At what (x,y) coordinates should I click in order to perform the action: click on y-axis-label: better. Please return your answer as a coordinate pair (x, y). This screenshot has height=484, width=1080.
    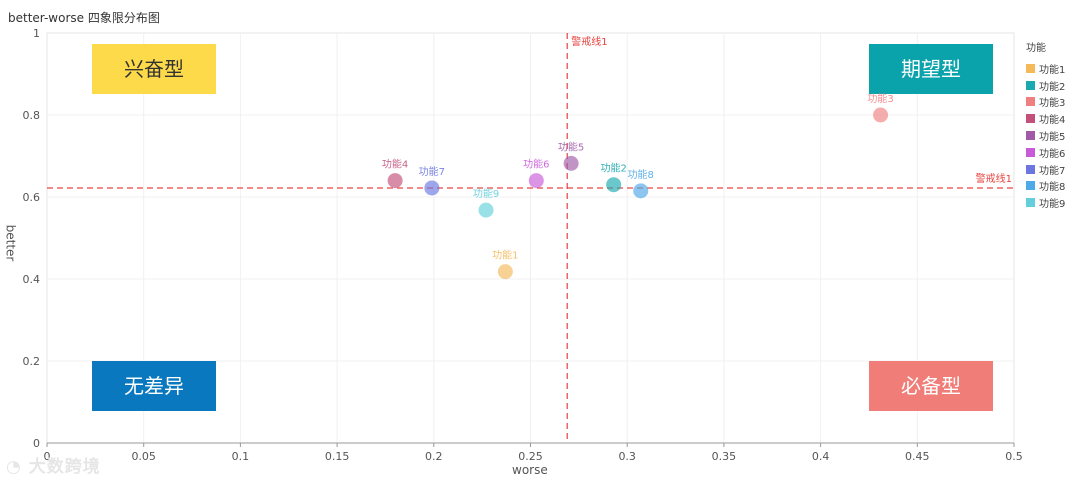
    Looking at the image, I should click on (10, 243).